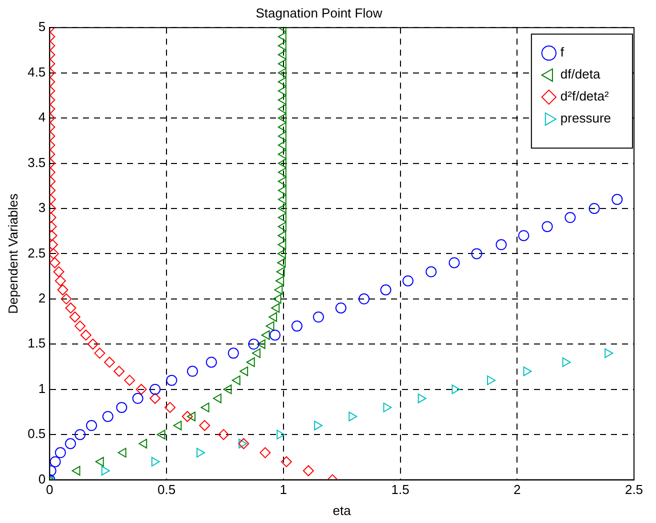  I want to click on legend-label: d²f/deta², so click(585, 96).